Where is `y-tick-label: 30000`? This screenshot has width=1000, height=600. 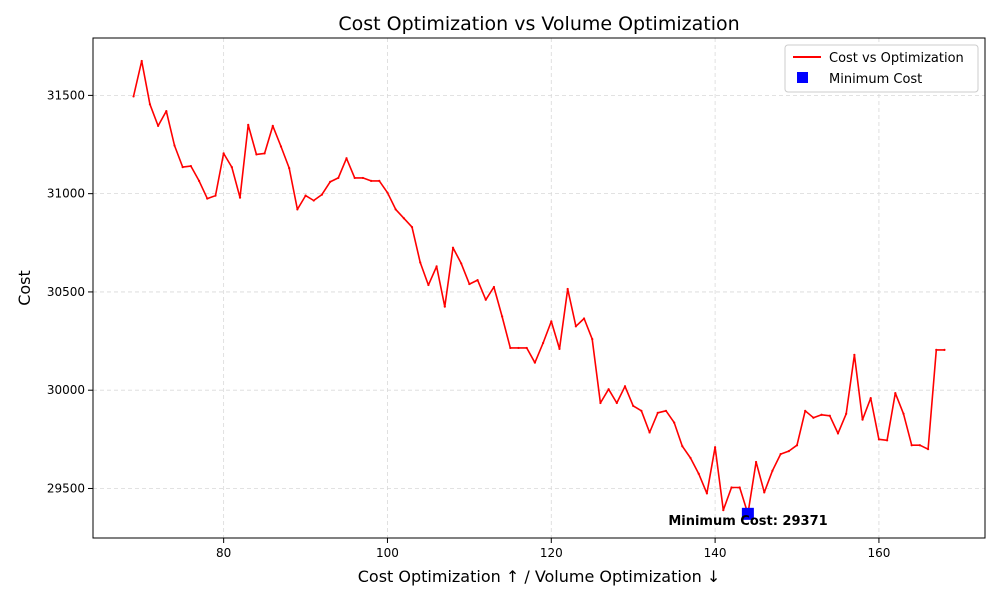 y-tick-label: 30000 is located at coordinates (66, 390).